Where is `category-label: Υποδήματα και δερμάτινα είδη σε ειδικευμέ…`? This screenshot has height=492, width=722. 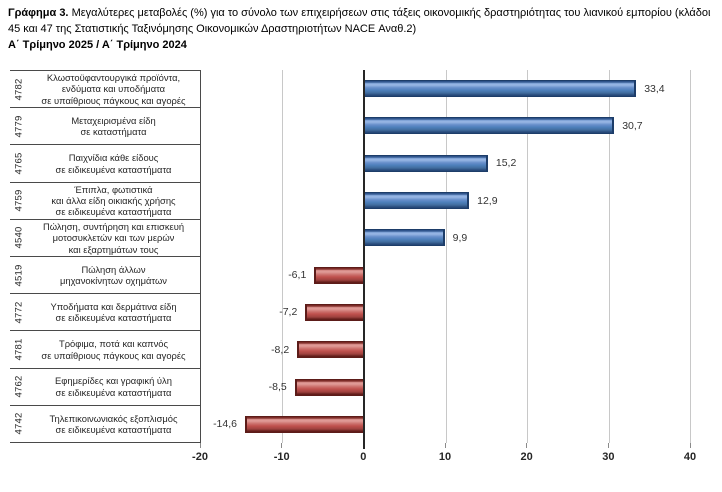
category-label: Υποδήματα και δερμάτινα είδη σε ειδικευμέ… is located at coordinates (113, 312).